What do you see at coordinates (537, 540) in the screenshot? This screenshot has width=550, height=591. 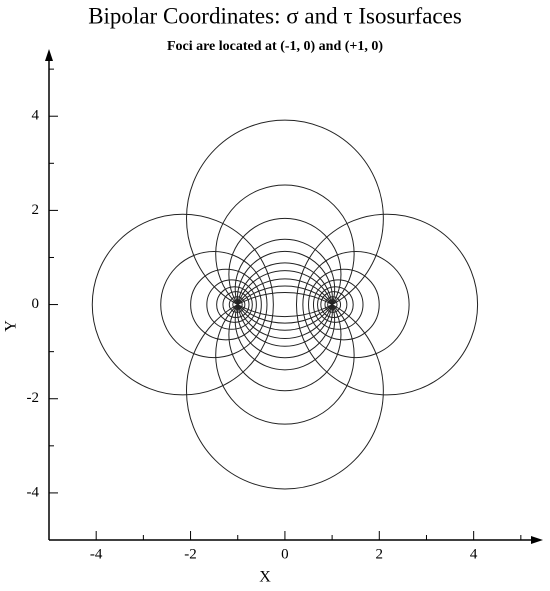 I see `x-axis-arrow` at bounding box center [537, 540].